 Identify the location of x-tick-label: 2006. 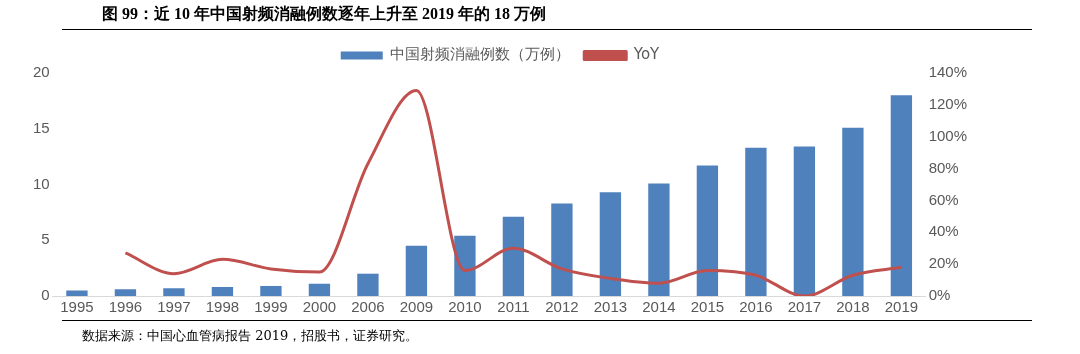
(368, 307).